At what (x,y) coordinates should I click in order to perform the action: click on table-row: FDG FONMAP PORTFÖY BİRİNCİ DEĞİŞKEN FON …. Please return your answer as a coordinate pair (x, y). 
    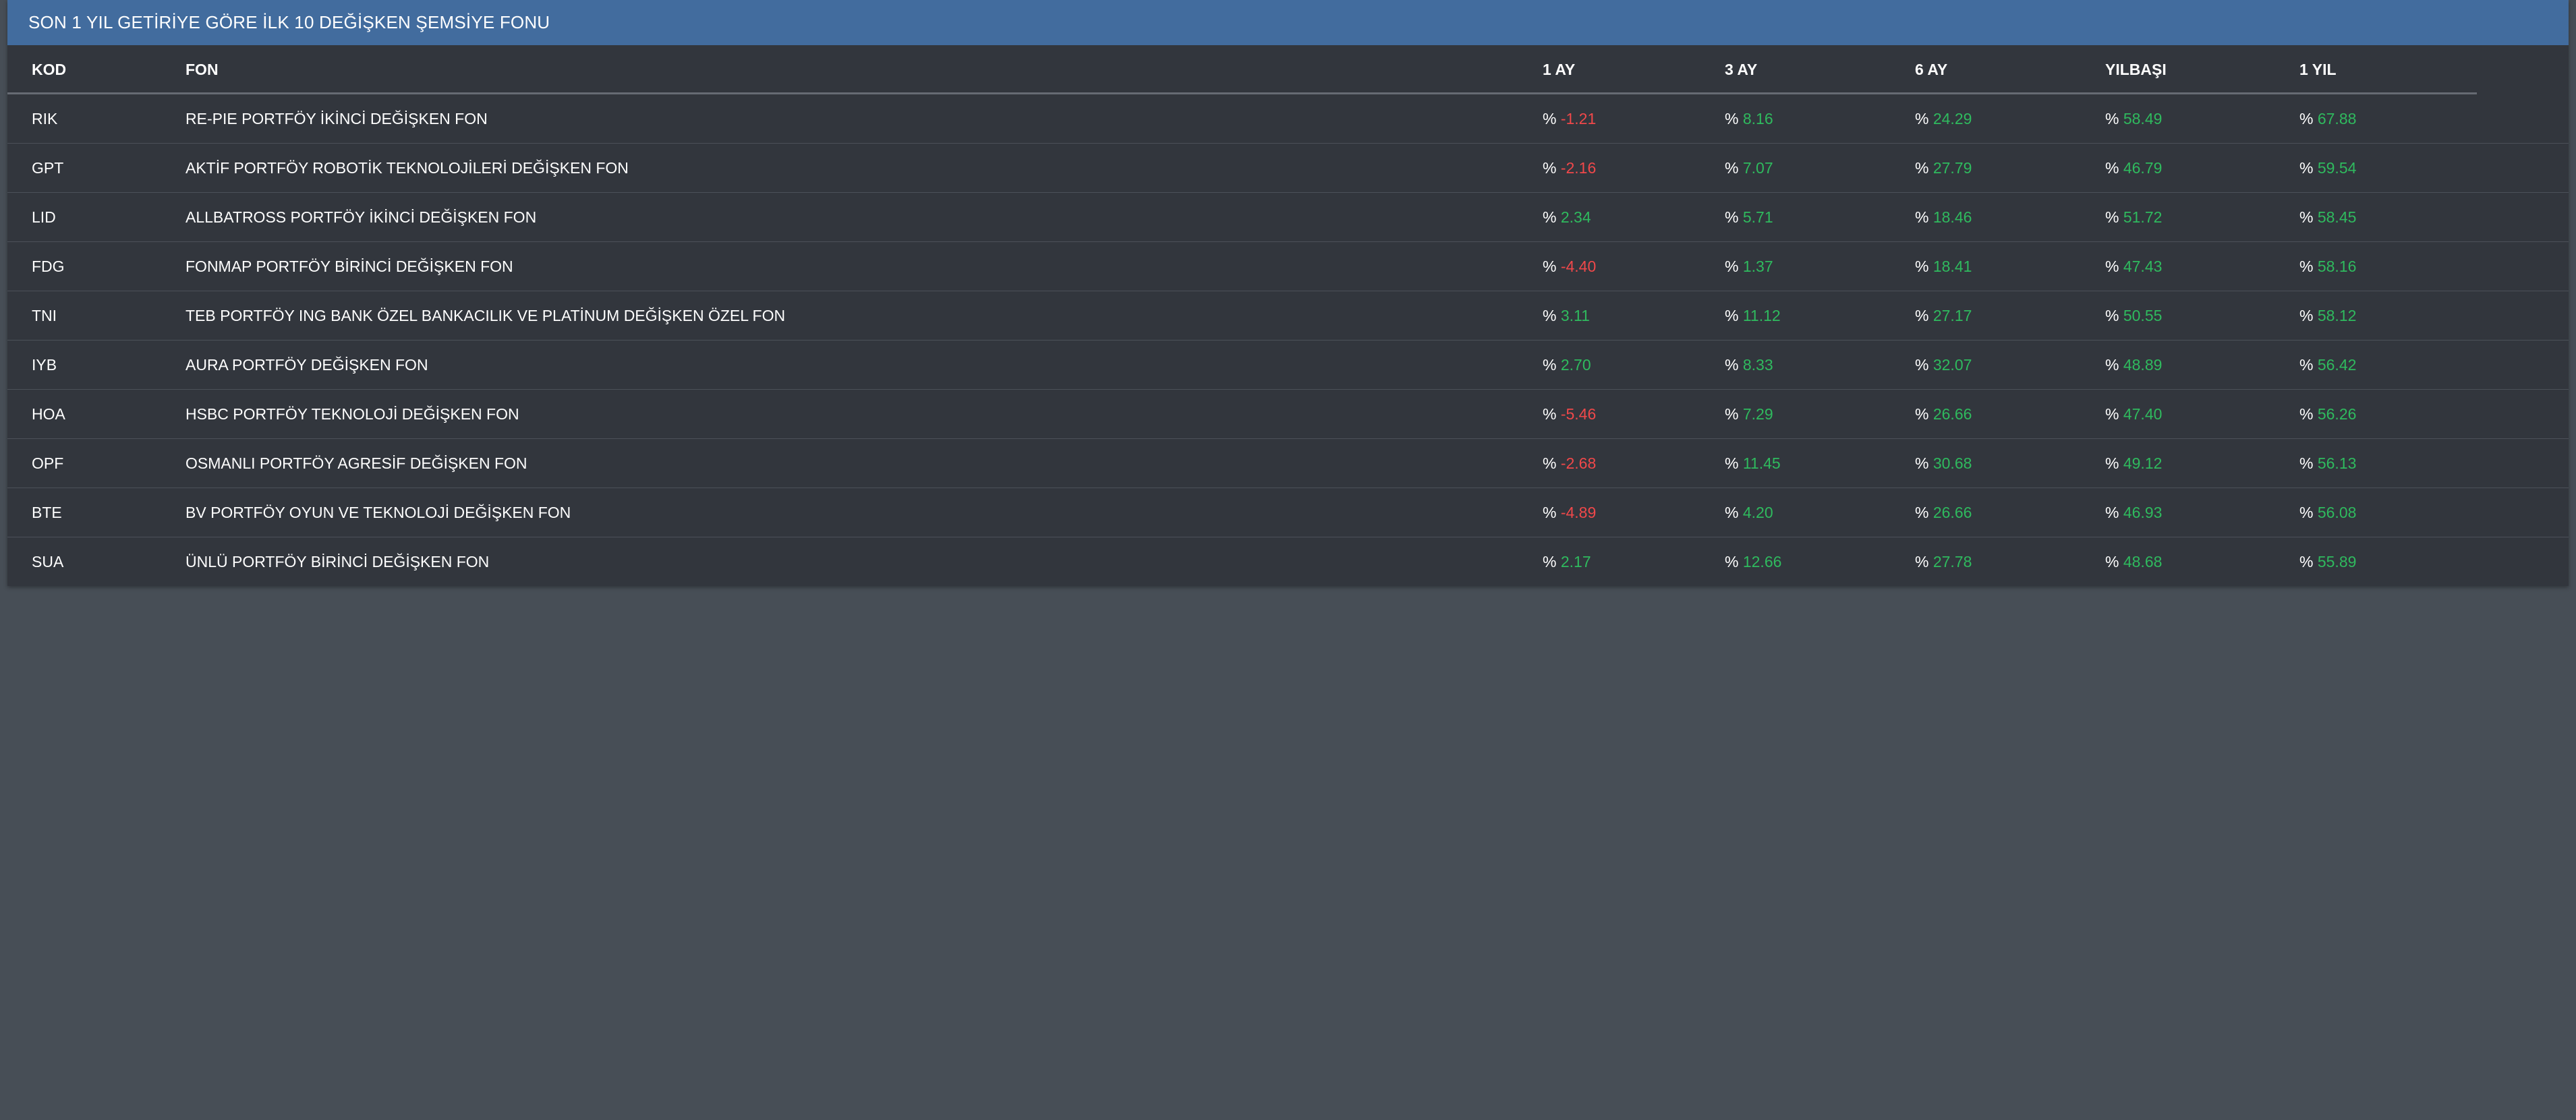
    Looking at the image, I should click on (1288, 266).